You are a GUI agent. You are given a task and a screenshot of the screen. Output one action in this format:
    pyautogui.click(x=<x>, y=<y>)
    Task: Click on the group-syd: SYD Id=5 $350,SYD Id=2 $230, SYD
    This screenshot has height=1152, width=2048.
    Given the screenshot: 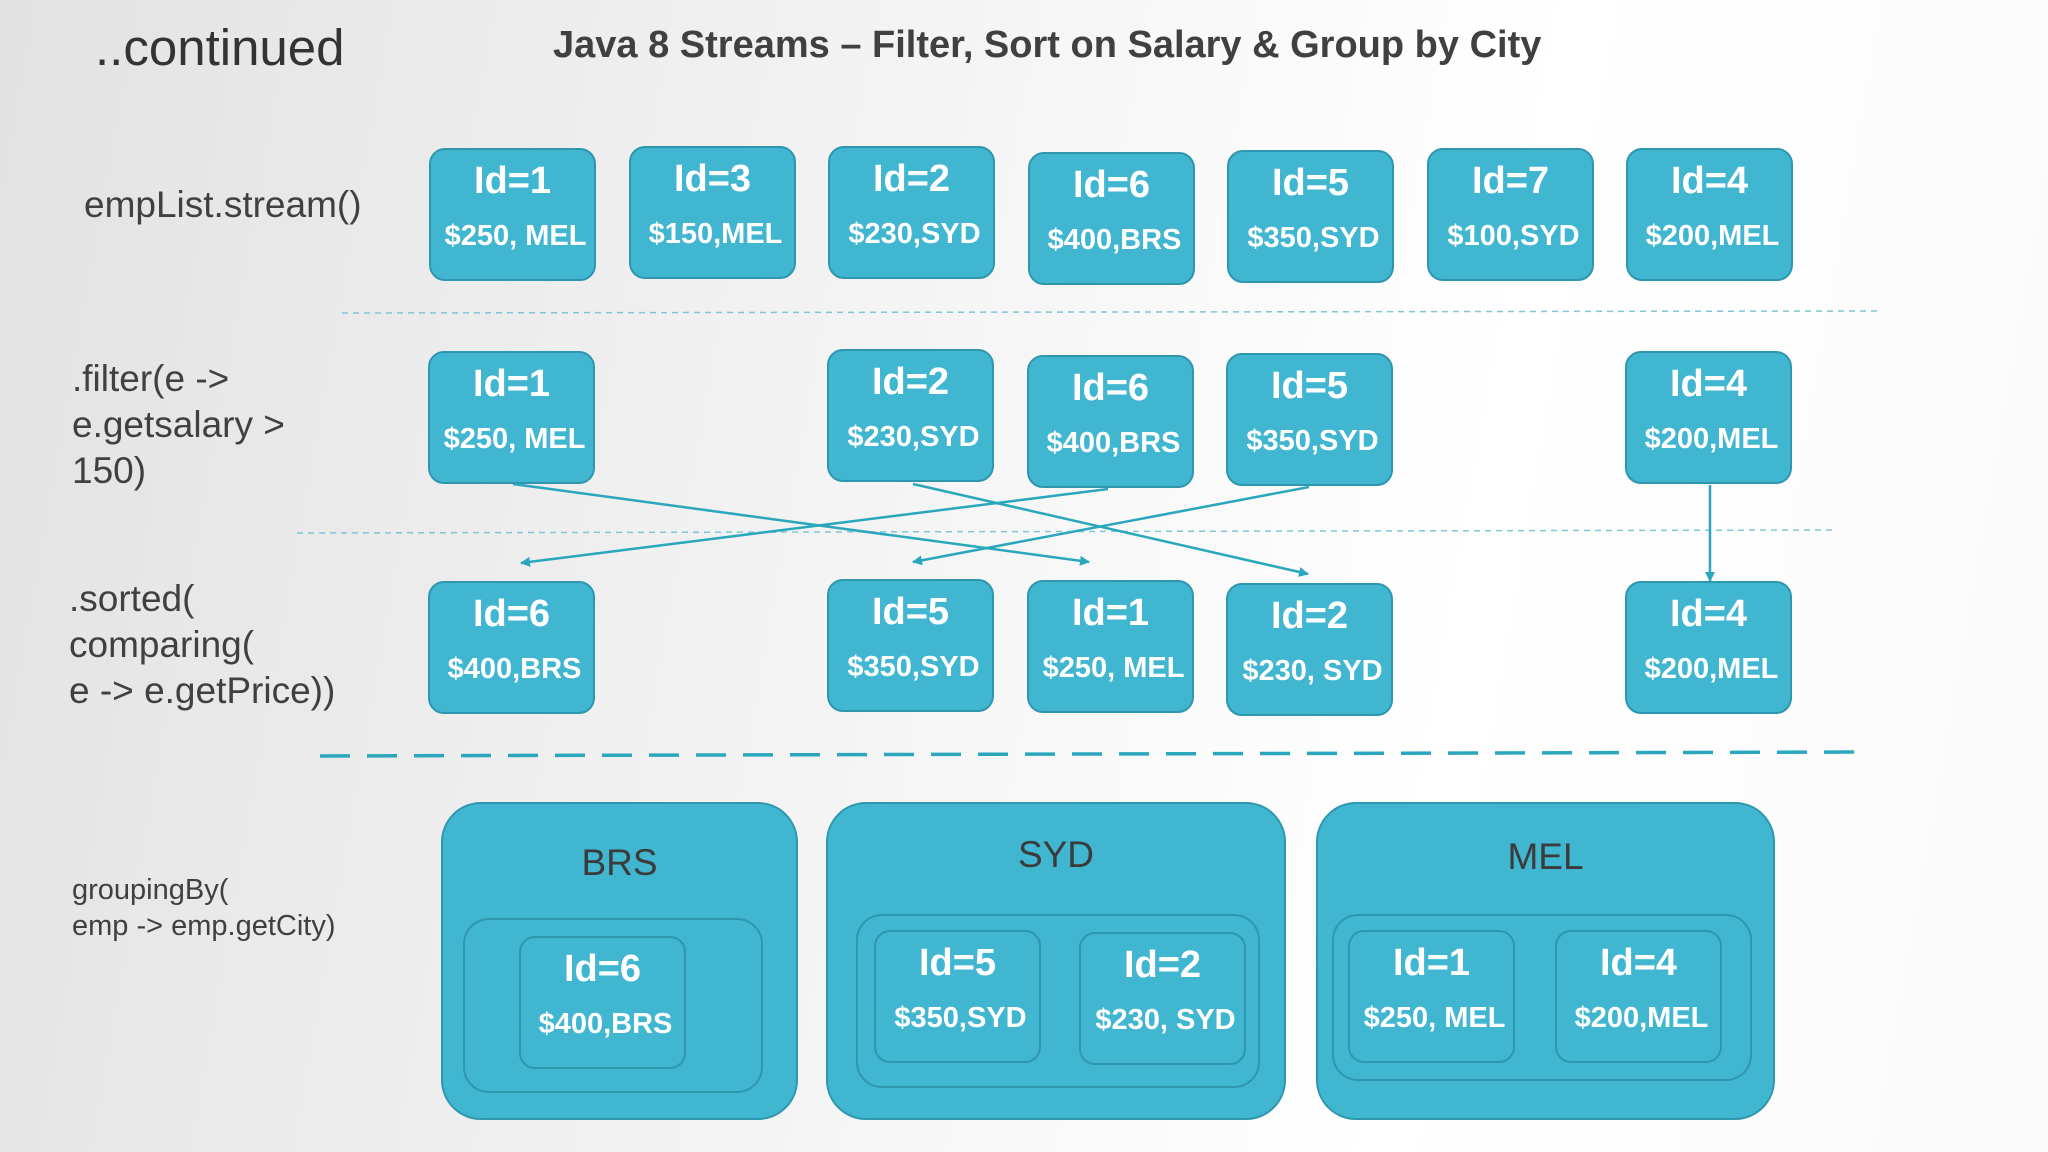 What is the action you would take?
    pyautogui.click(x=1056, y=961)
    